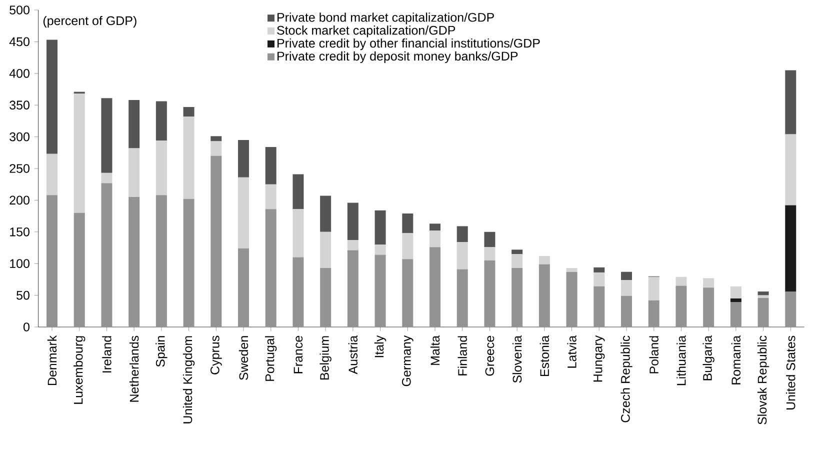 This screenshot has width=828, height=468. What do you see at coordinates (571, 351) in the screenshot?
I see `x-tick-label: Latvia` at bounding box center [571, 351].